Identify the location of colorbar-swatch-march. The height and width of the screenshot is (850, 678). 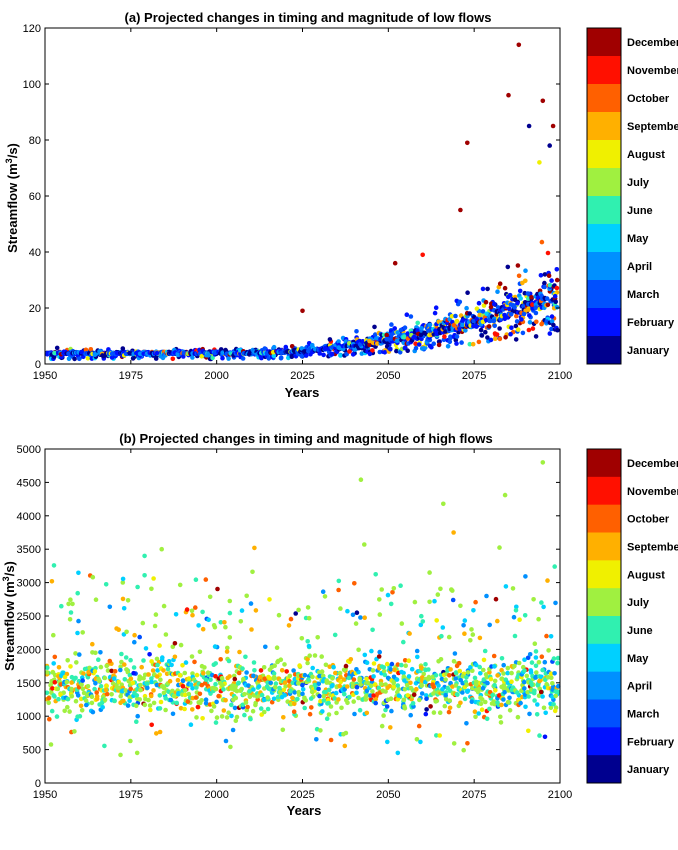
(604, 294).